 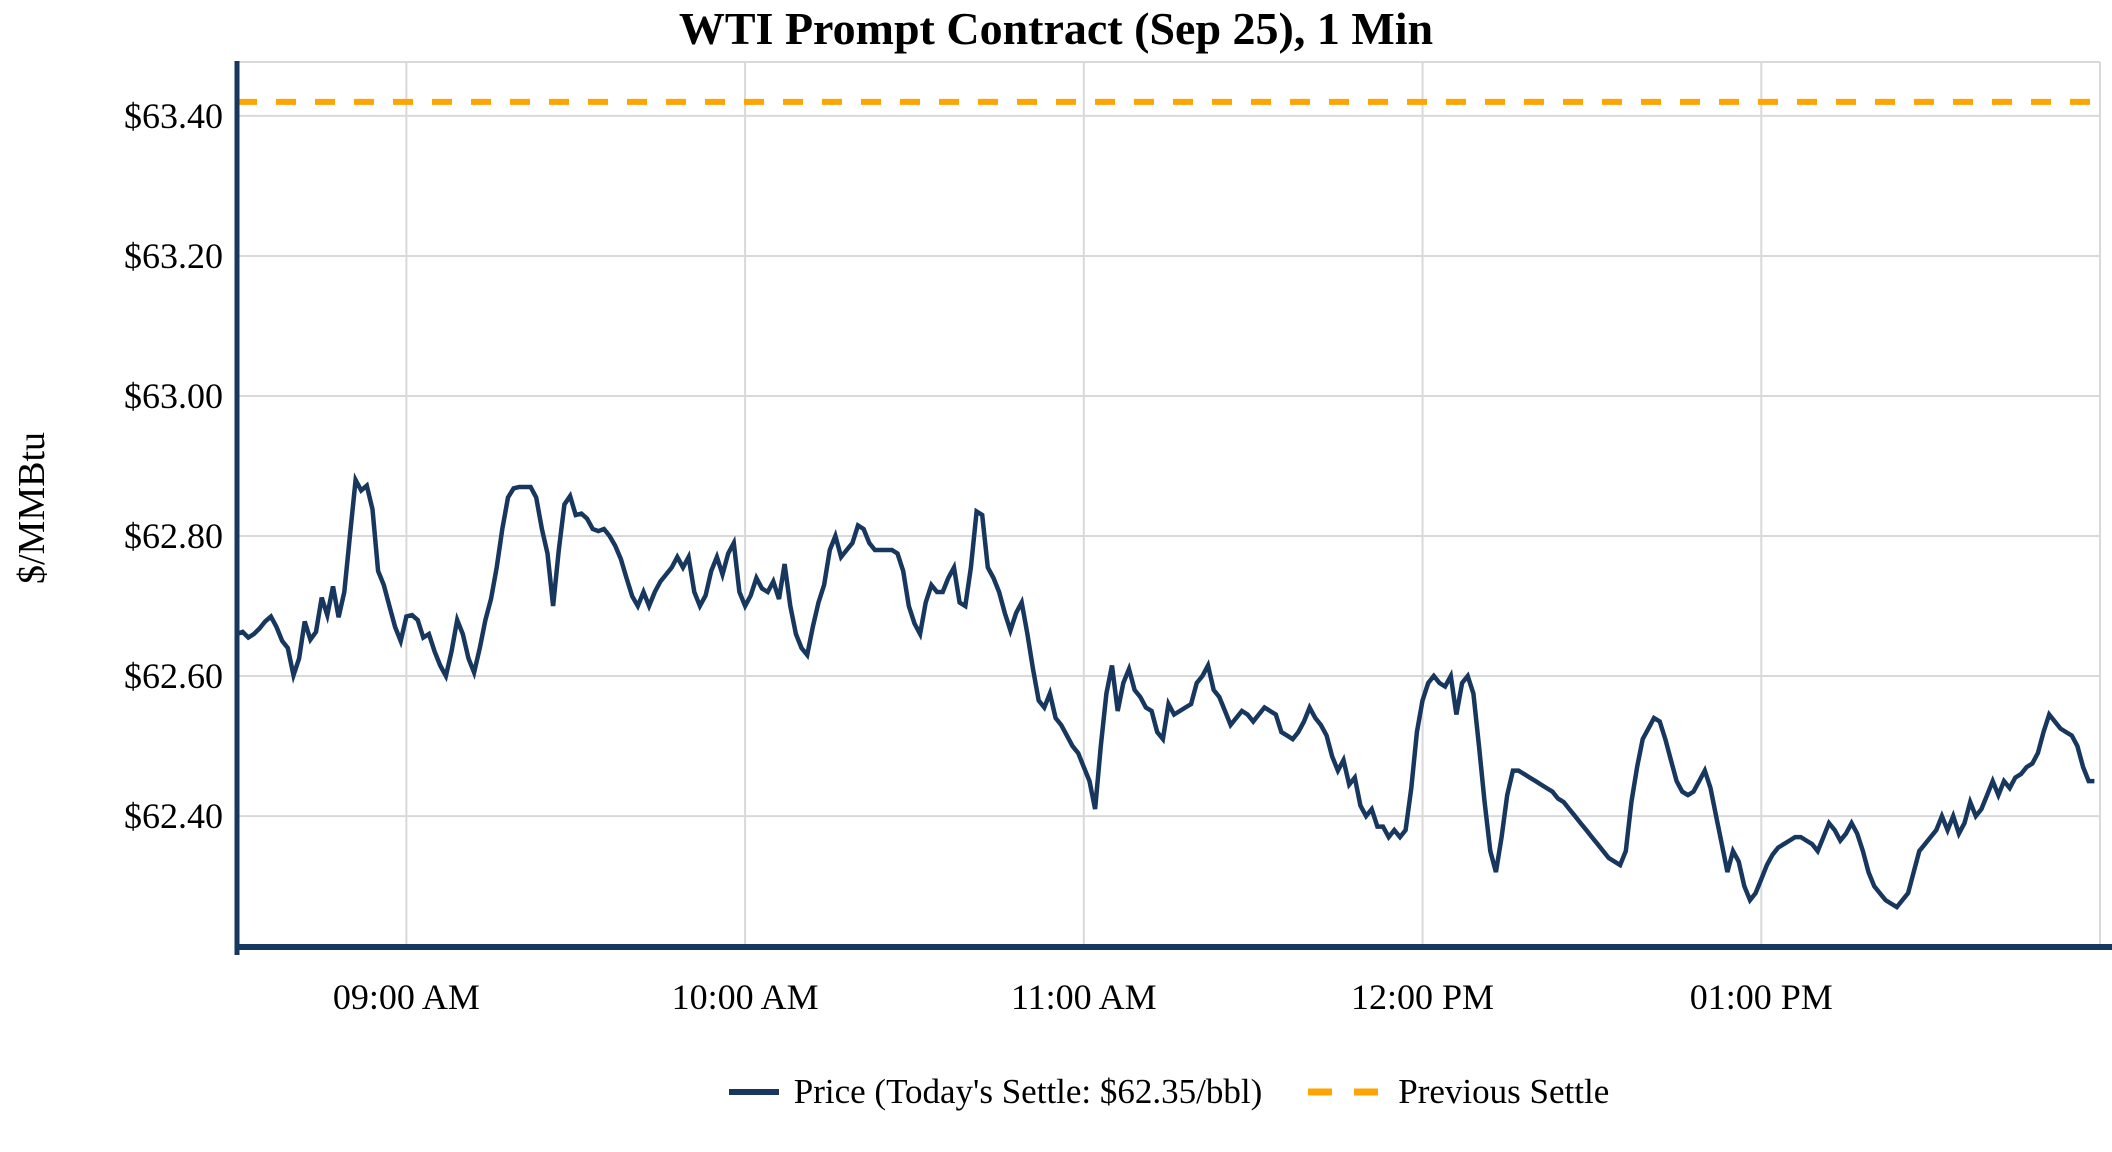 I want to click on y-tick-label: $62.80, so click(x=173, y=536).